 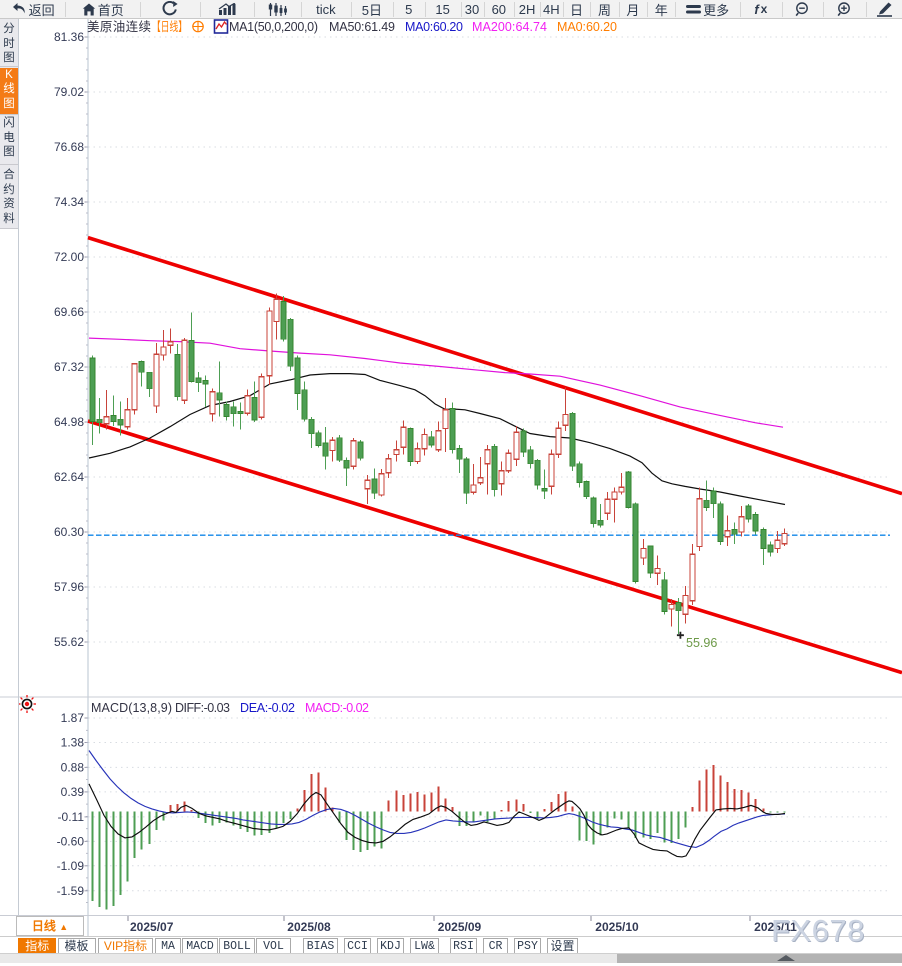 What do you see at coordinates (73, 792) in the screenshot?
I see `svg-text: 0.39` at bounding box center [73, 792].